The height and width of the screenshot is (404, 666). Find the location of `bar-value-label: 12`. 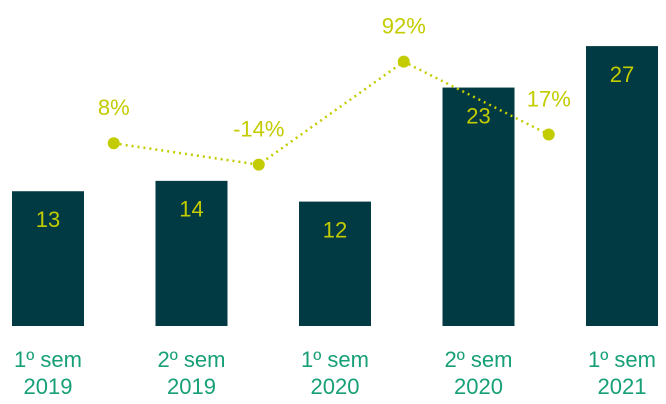

bar-value-label: 12 is located at coordinates (335, 229).